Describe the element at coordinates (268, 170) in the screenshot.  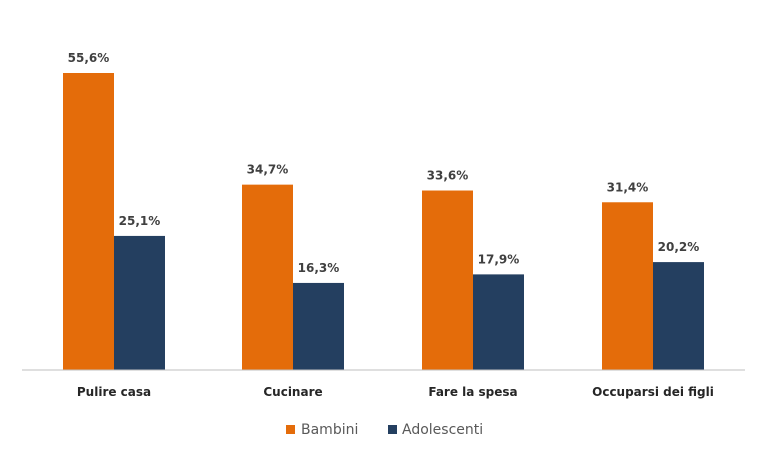
I see `data-label: 34,7%` at that location.